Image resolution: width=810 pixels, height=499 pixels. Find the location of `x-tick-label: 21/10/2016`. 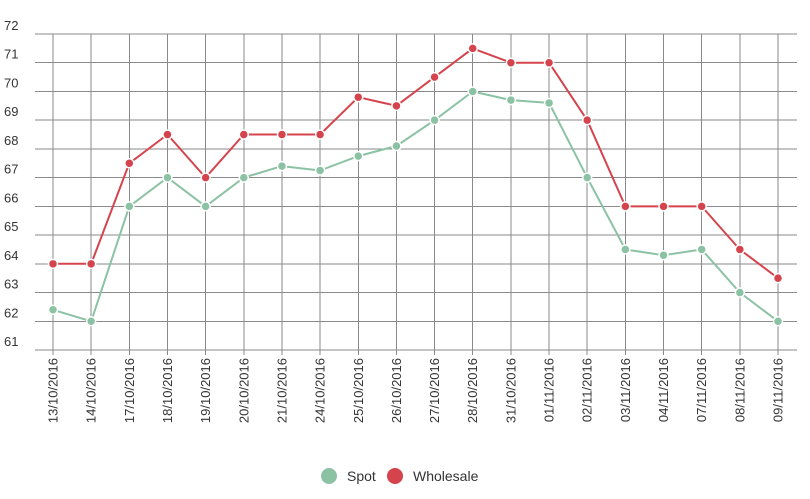

x-tick-label: 21/10/2016 is located at coordinates (281, 390).